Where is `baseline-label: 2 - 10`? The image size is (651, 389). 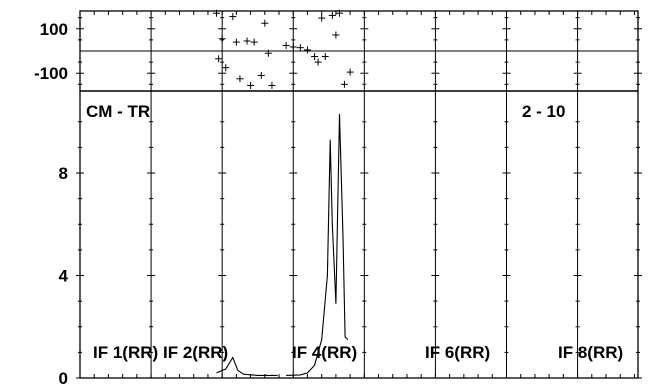 baseline-label: 2 - 10 is located at coordinates (543, 111).